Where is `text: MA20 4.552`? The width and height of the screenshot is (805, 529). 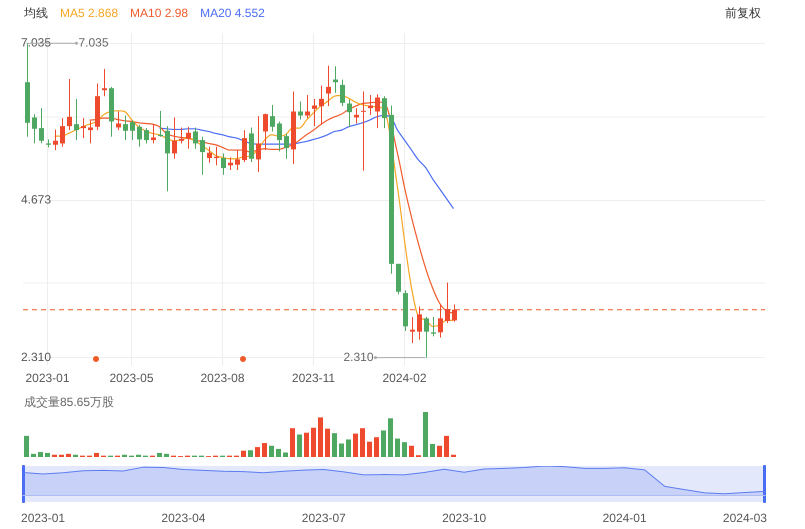 text: MA20 4.552 is located at coordinates (232, 13).